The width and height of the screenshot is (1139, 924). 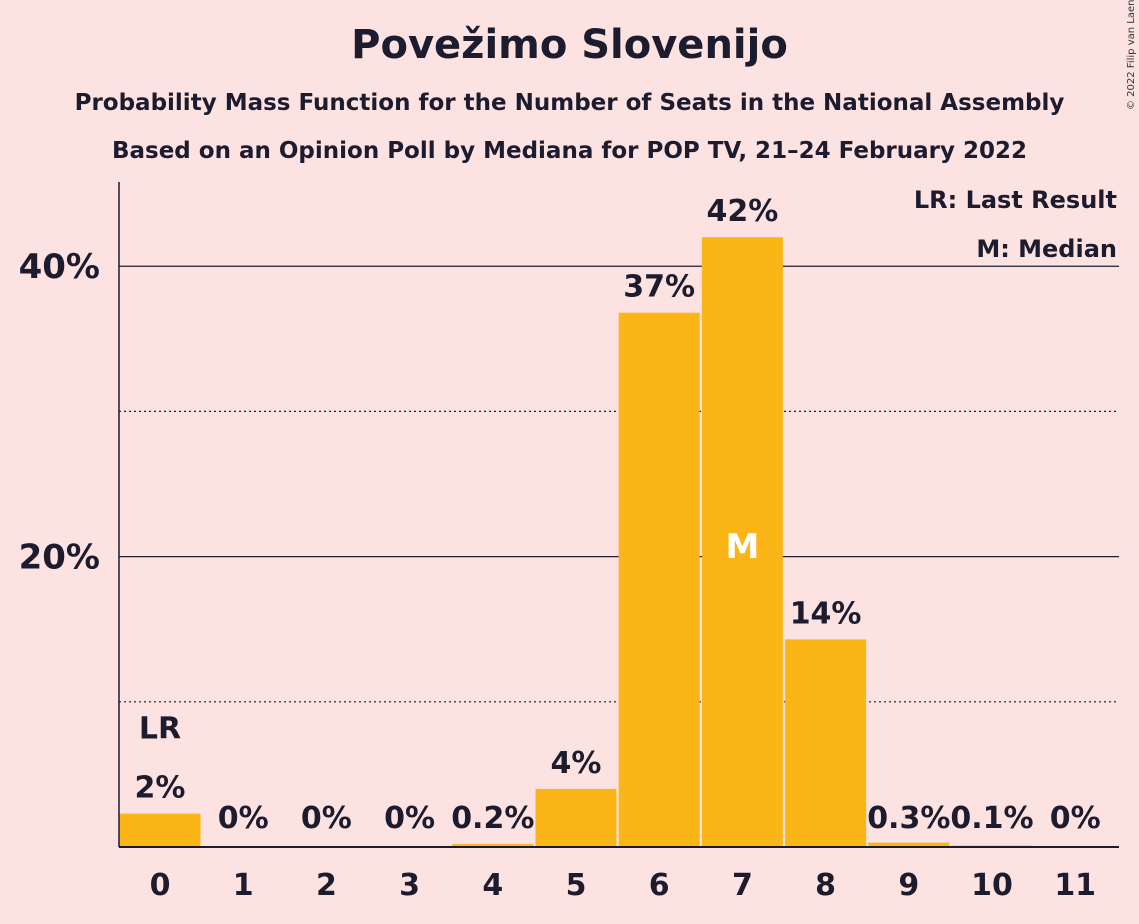 What do you see at coordinates (326, 885) in the screenshot?
I see `x-tick-label: 2` at bounding box center [326, 885].